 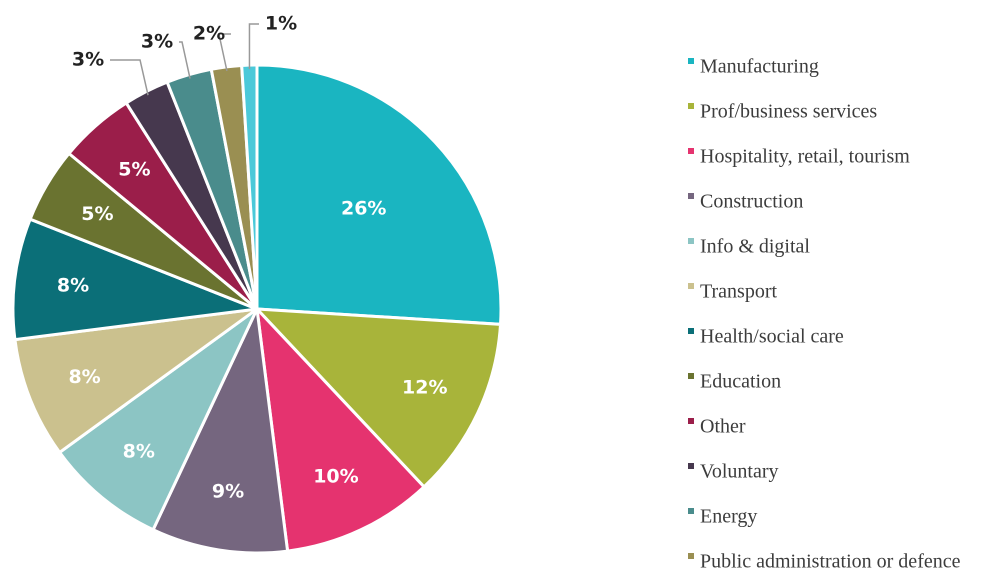 I want to click on legend-label: Health/social care, so click(x=772, y=337).